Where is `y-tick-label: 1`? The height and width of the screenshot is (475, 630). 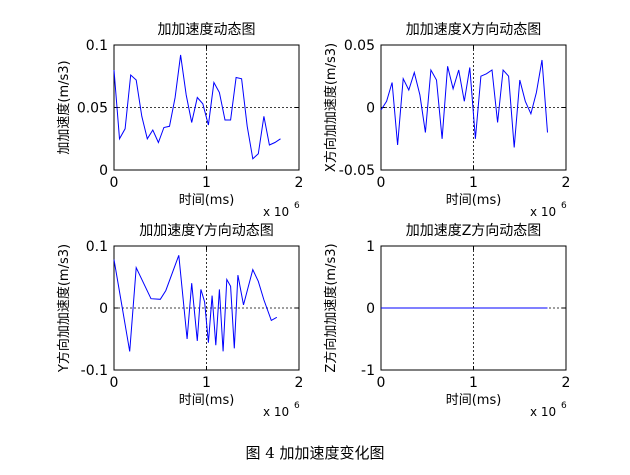 y-tick-label: 1 is located at coordinates (370, 247).